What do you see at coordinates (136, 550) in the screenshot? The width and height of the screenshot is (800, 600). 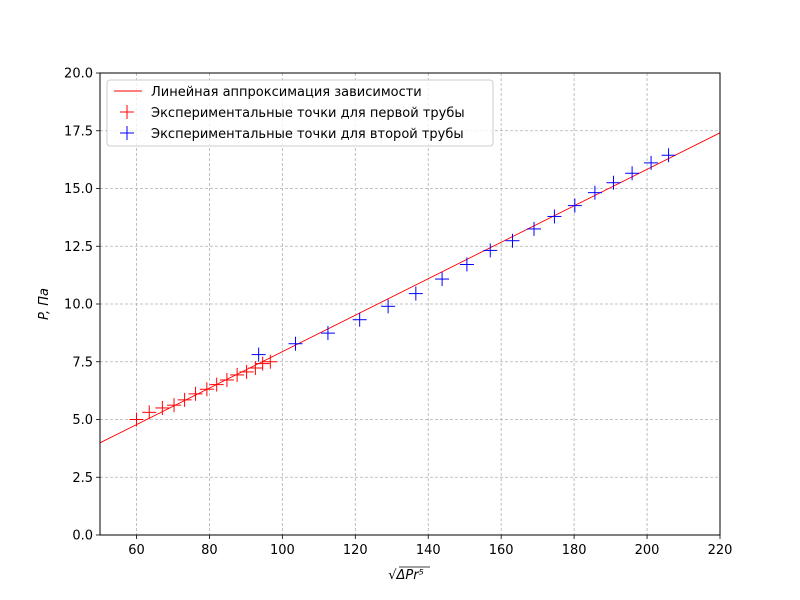 I see `x-tick-label: 60` at bounding box center [136, 550].